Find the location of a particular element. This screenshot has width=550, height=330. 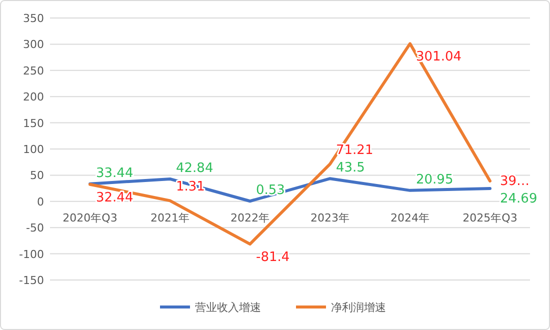

data-label: 42.84 is located at coordinates (195, 168).